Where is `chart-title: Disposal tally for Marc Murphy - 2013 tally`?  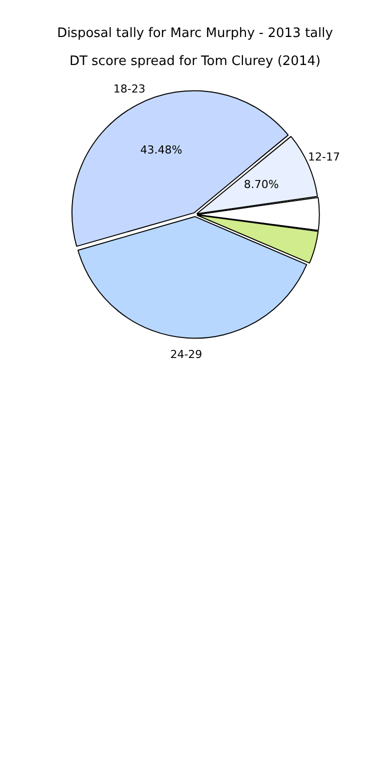 chart-title: Disposal tally for Marc Murphy - 2013 tally is located at coordinates (195, 34).